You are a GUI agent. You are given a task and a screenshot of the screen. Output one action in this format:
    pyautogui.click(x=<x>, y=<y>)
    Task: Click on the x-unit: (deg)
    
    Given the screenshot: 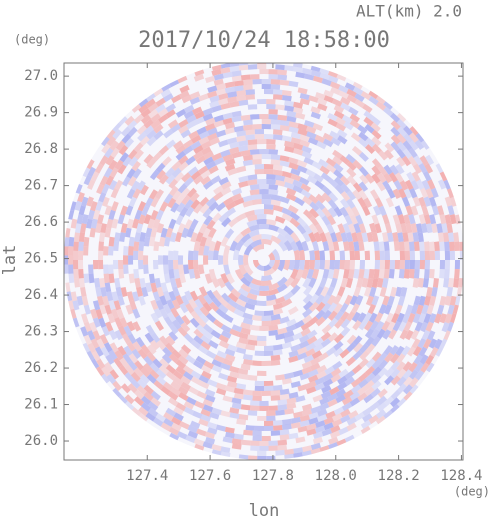 What is the action you would take?
    pyautogui.click(x=472, y=492)
    